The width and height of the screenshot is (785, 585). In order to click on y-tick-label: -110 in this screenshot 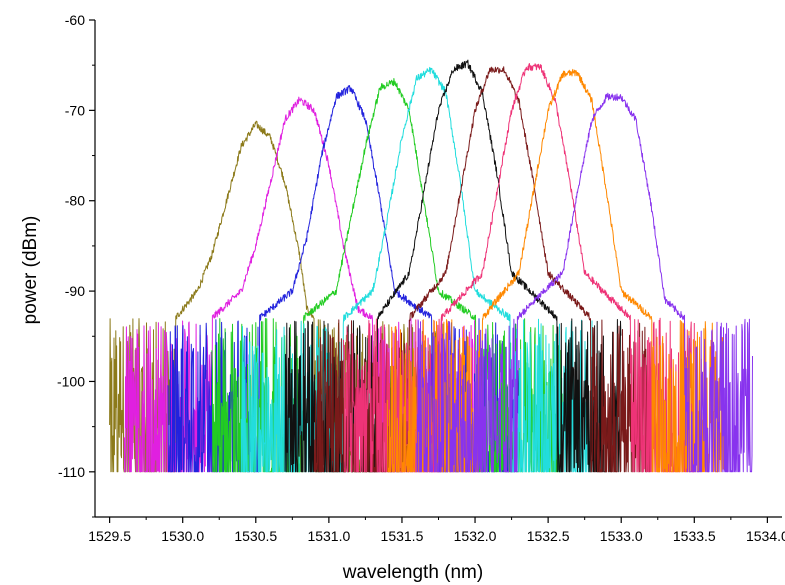, I will do `click(71, 472)`.